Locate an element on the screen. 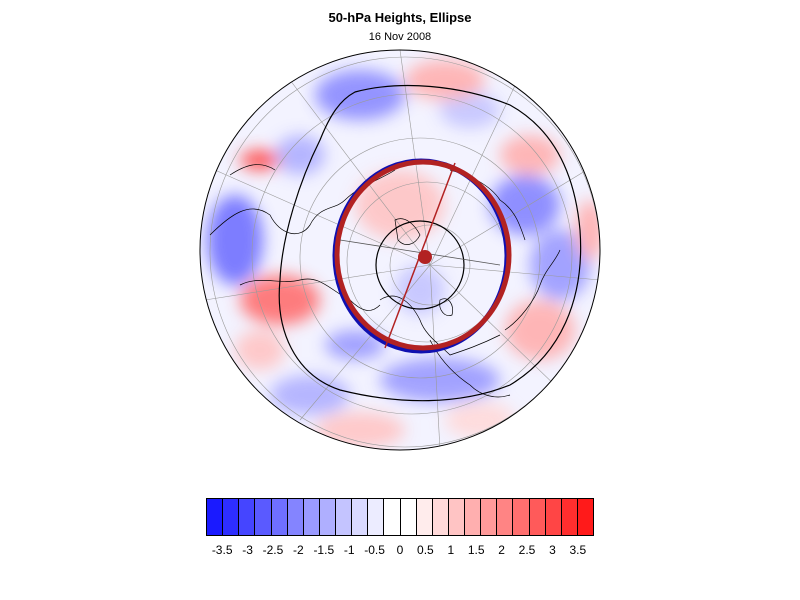  chart-title: 50-hPa Heights, Ellipse is located at coordinates (400, 17).